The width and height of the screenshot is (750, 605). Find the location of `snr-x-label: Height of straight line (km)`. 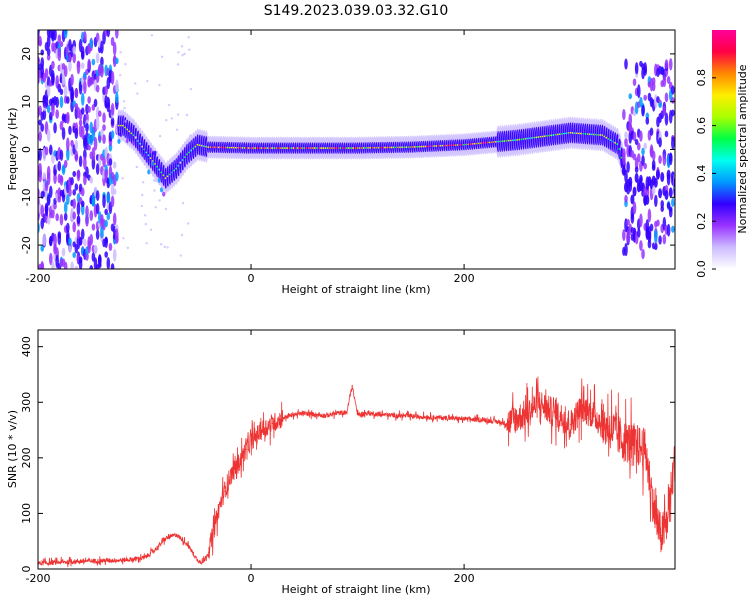

snr-x-label: Height of straight line (km) is located at coordinates (355, 589).